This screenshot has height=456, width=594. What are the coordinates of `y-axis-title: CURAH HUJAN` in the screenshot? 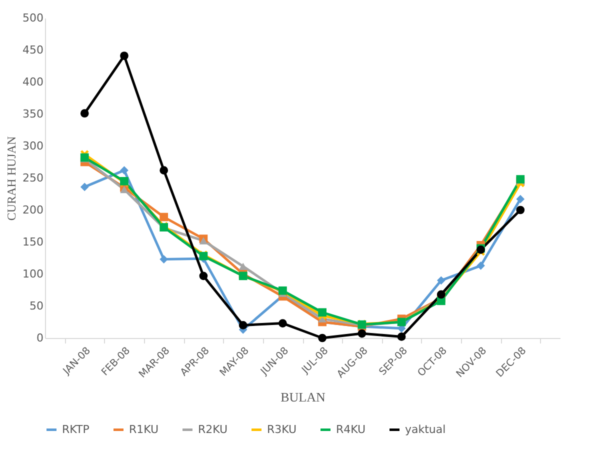 It's located at (11, 178).